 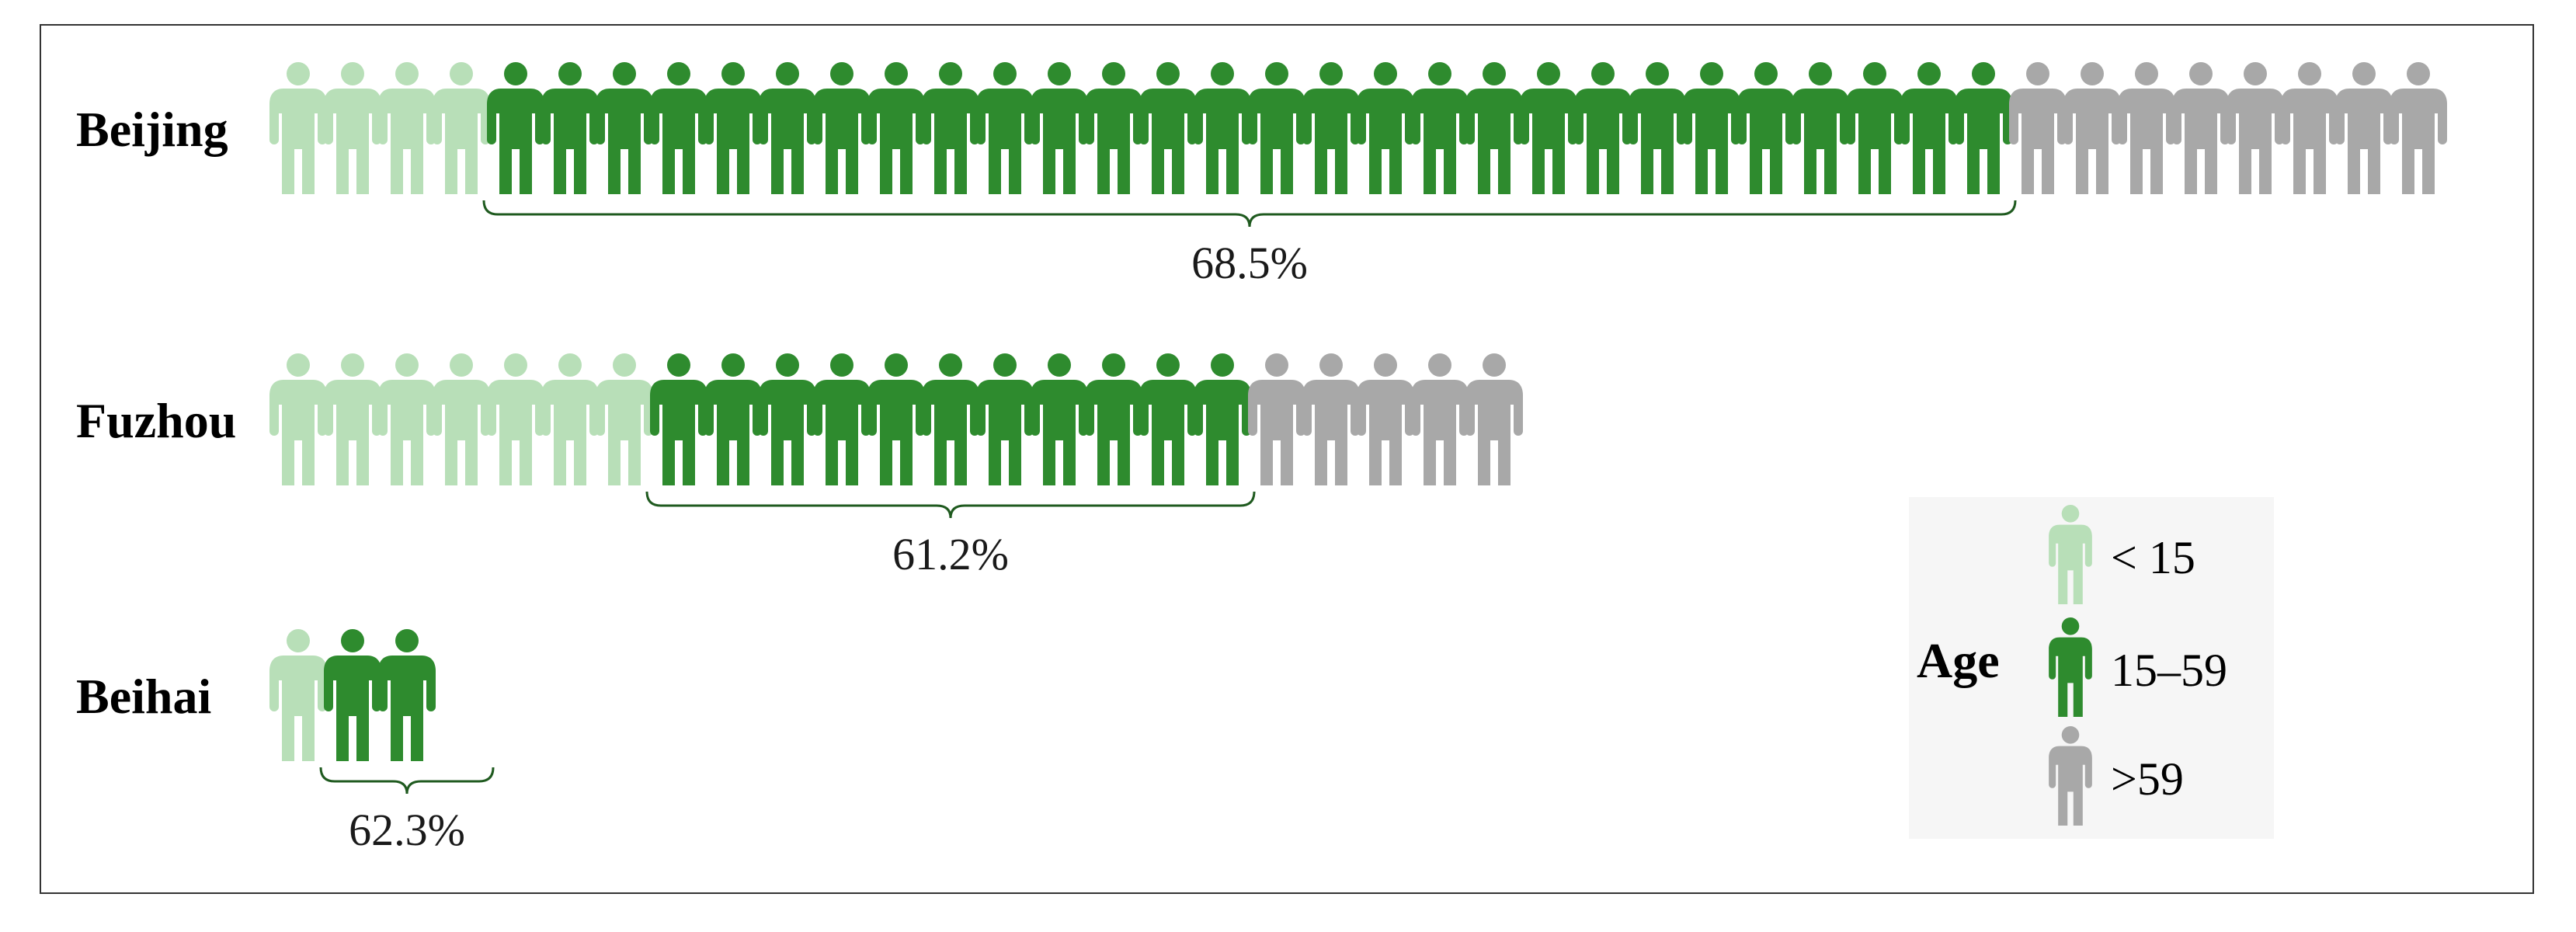 What do you see at coordinates (799, 466) in the screenshot?
I see `row-fuzhou: Fuzhou 61.2%` at bounding box center [799, 466].